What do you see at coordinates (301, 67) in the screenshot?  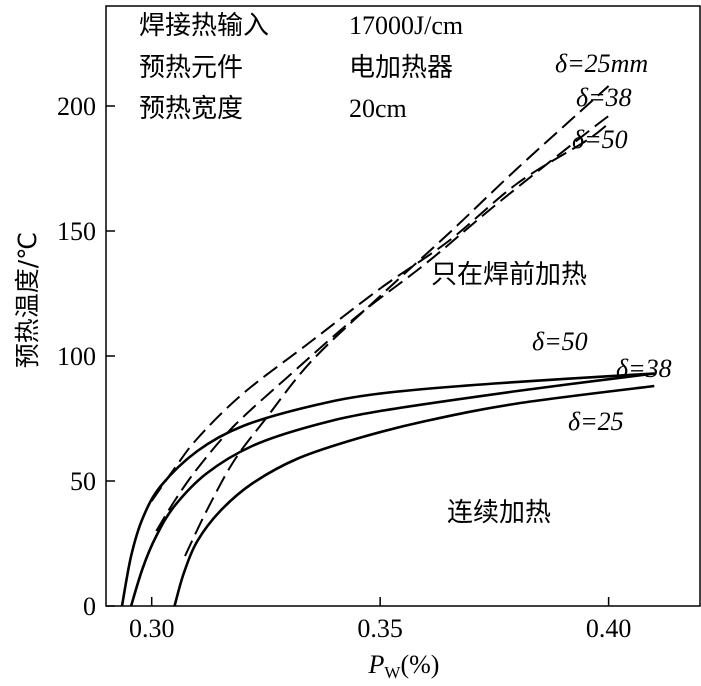 I see `info-block: 焊接热输入 17000J/cm 预热元件 电加热器 预热宽度 20cm` at bounding box center [301, 67].